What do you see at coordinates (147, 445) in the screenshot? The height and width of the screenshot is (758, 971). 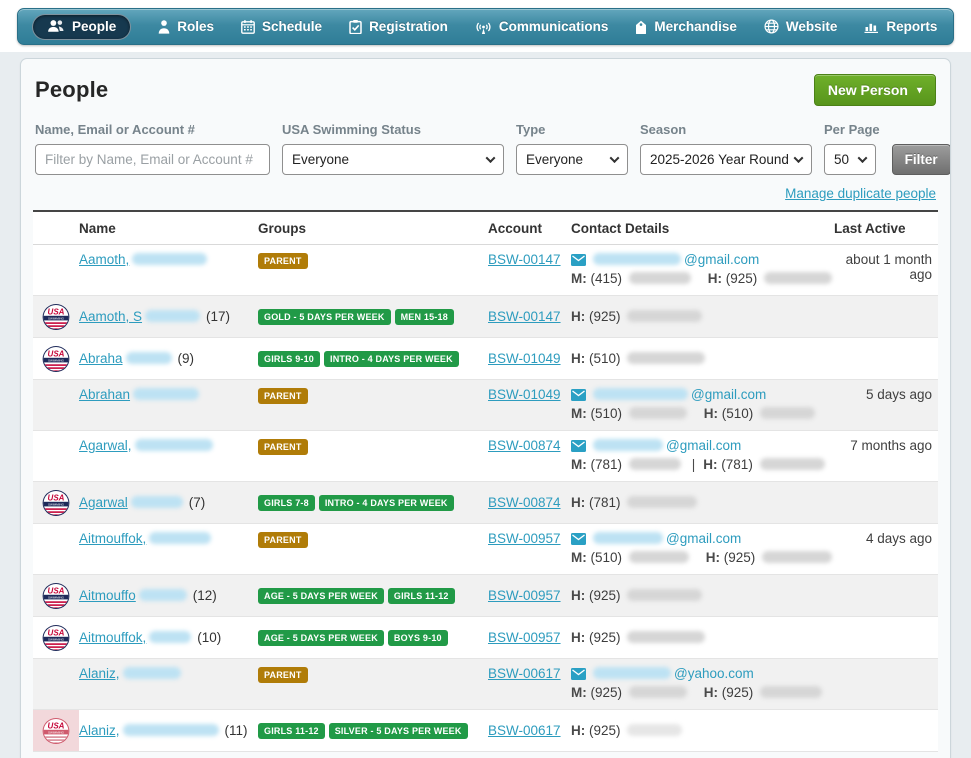 I see `person-name-link: Agarwal,` at bounding box center [147, 445].